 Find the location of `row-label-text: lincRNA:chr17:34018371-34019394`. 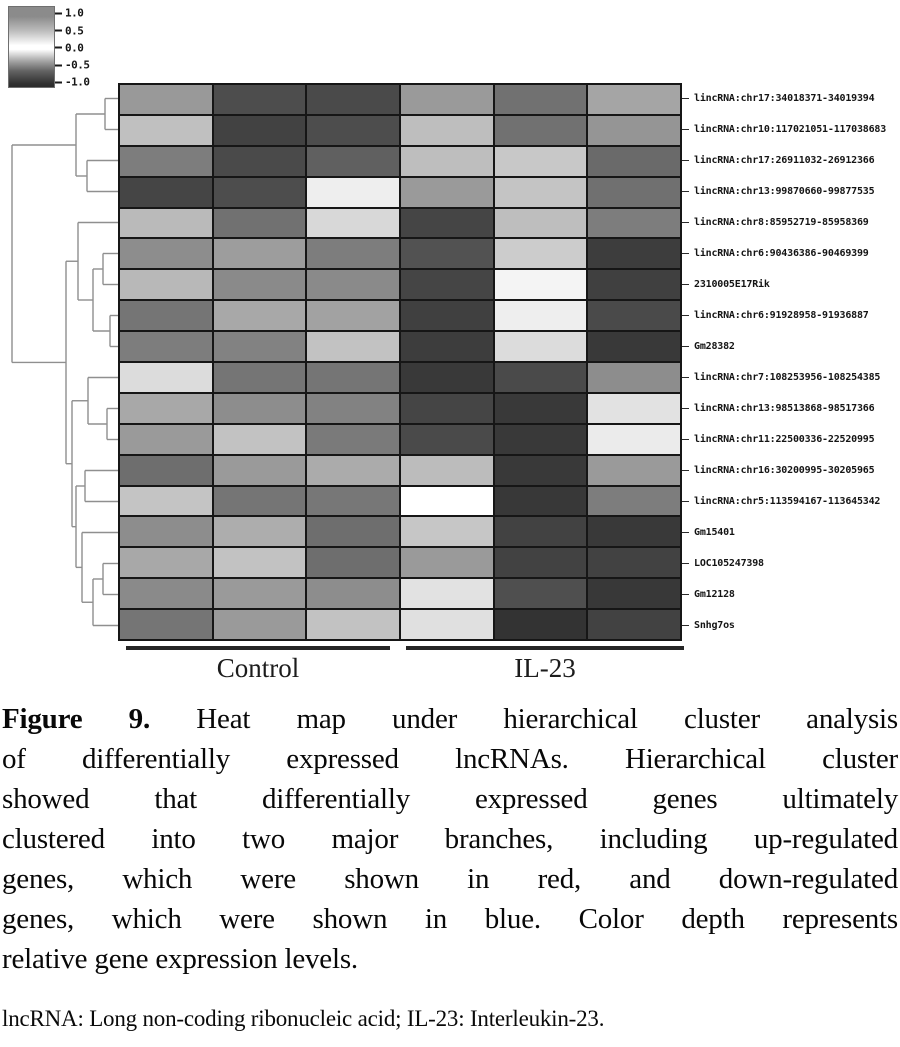

row-label-text: lincRNA:chr17:34018371-34019394 is located at coordinates (784, 98).